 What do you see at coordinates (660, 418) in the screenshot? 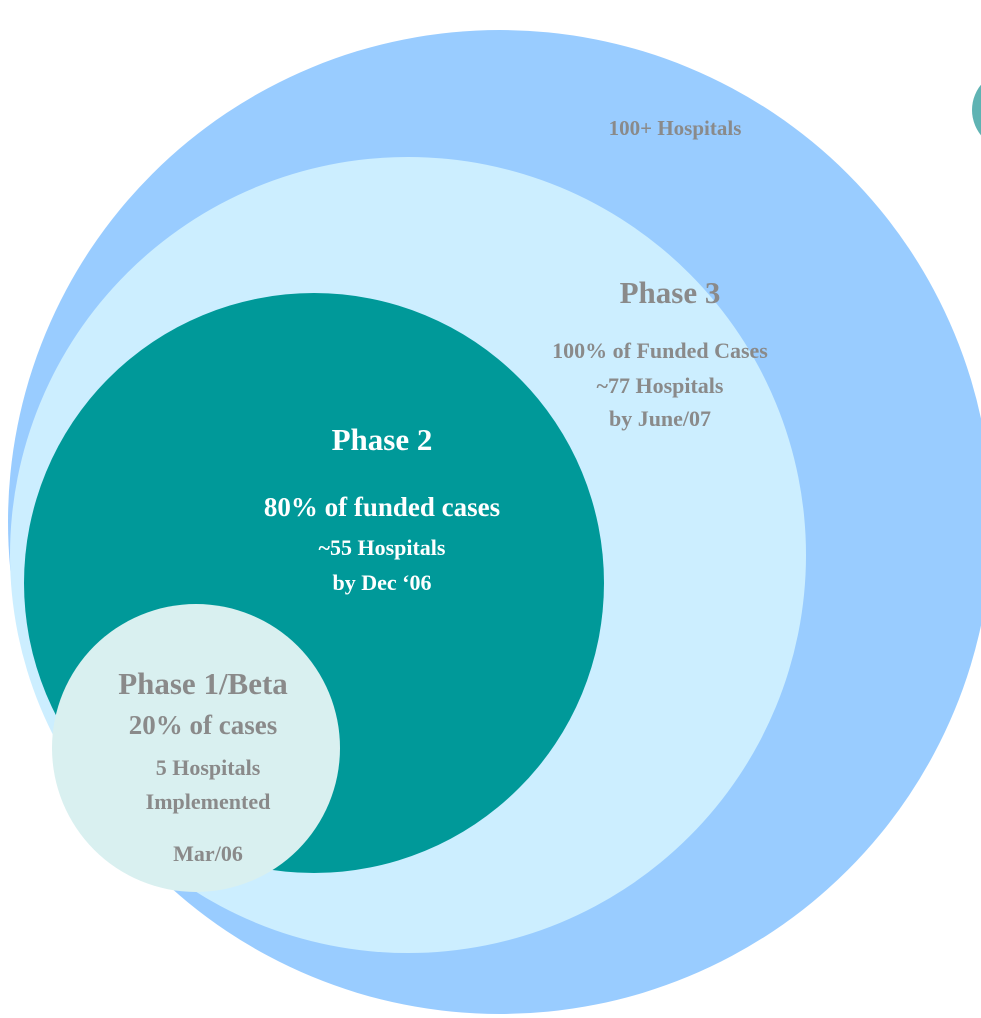
I see `phase-line: by June/07` at bounding box center [660, 418].